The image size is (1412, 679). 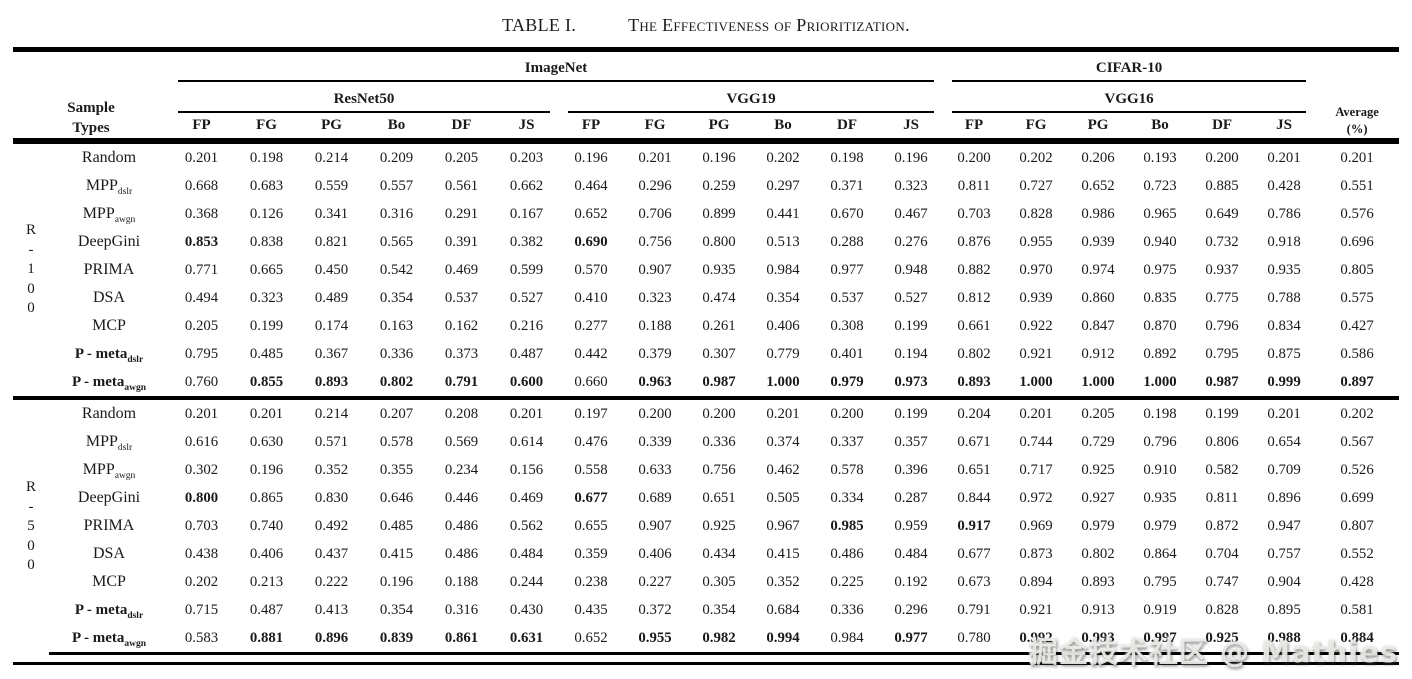 I want to click on value-cell: 0.305, so click(x=719, y=581).